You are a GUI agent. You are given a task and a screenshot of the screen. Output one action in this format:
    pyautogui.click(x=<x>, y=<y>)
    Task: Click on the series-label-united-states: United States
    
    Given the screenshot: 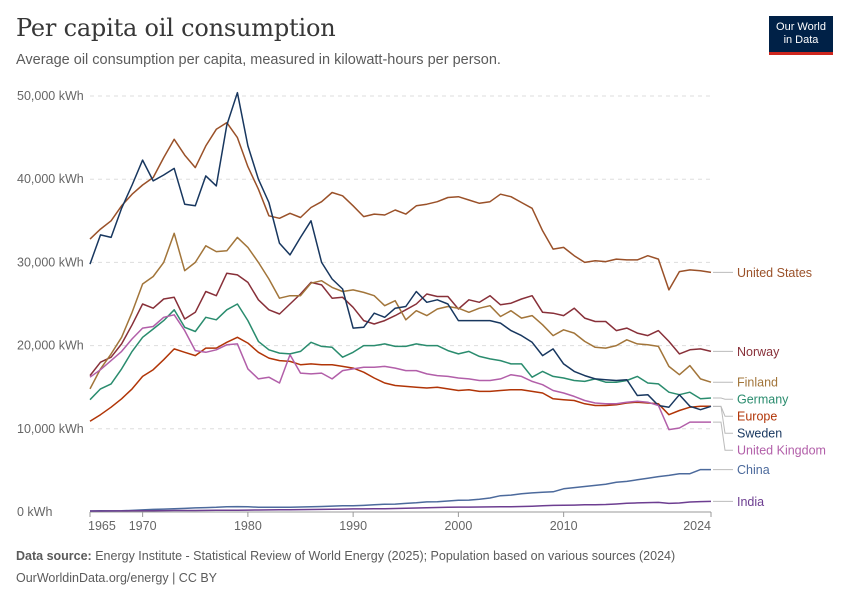 What is the action you would take?
    pyautogui.click(x=774, y=273)
    